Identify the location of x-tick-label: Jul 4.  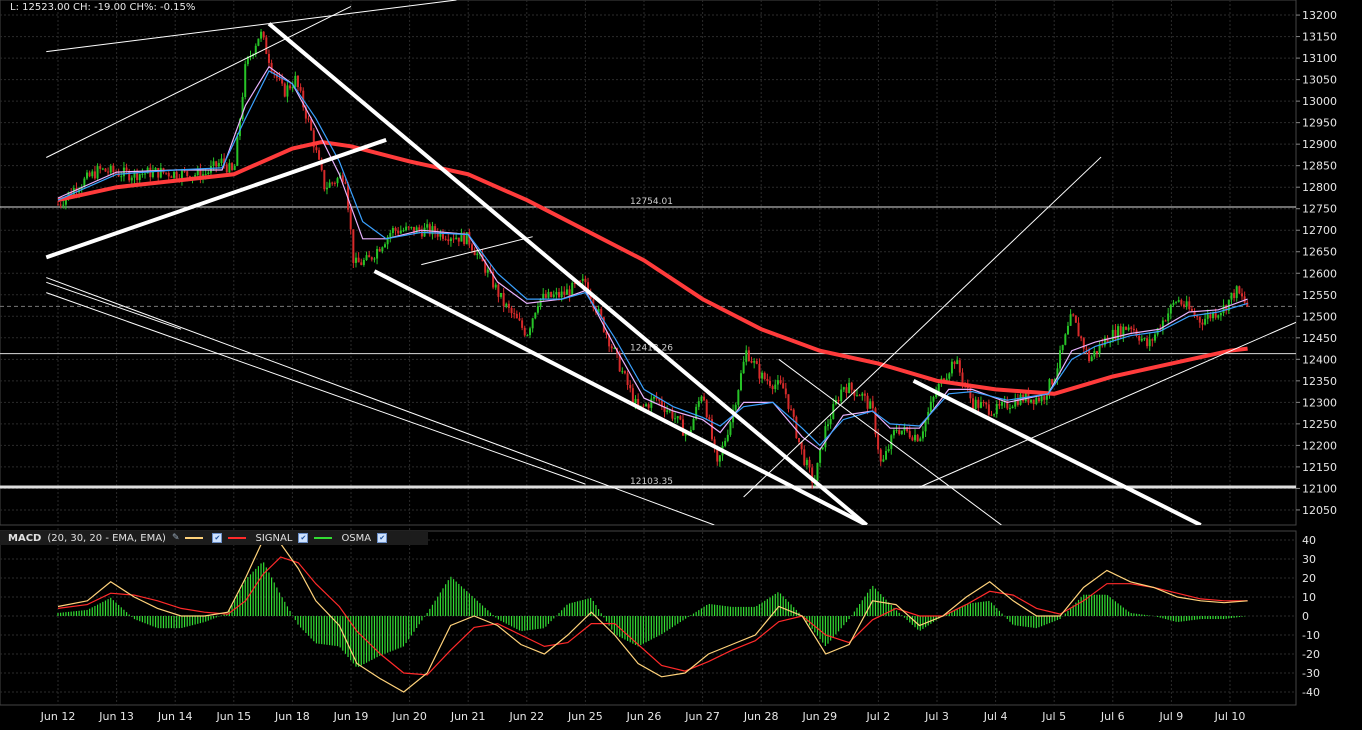
(995, 716).